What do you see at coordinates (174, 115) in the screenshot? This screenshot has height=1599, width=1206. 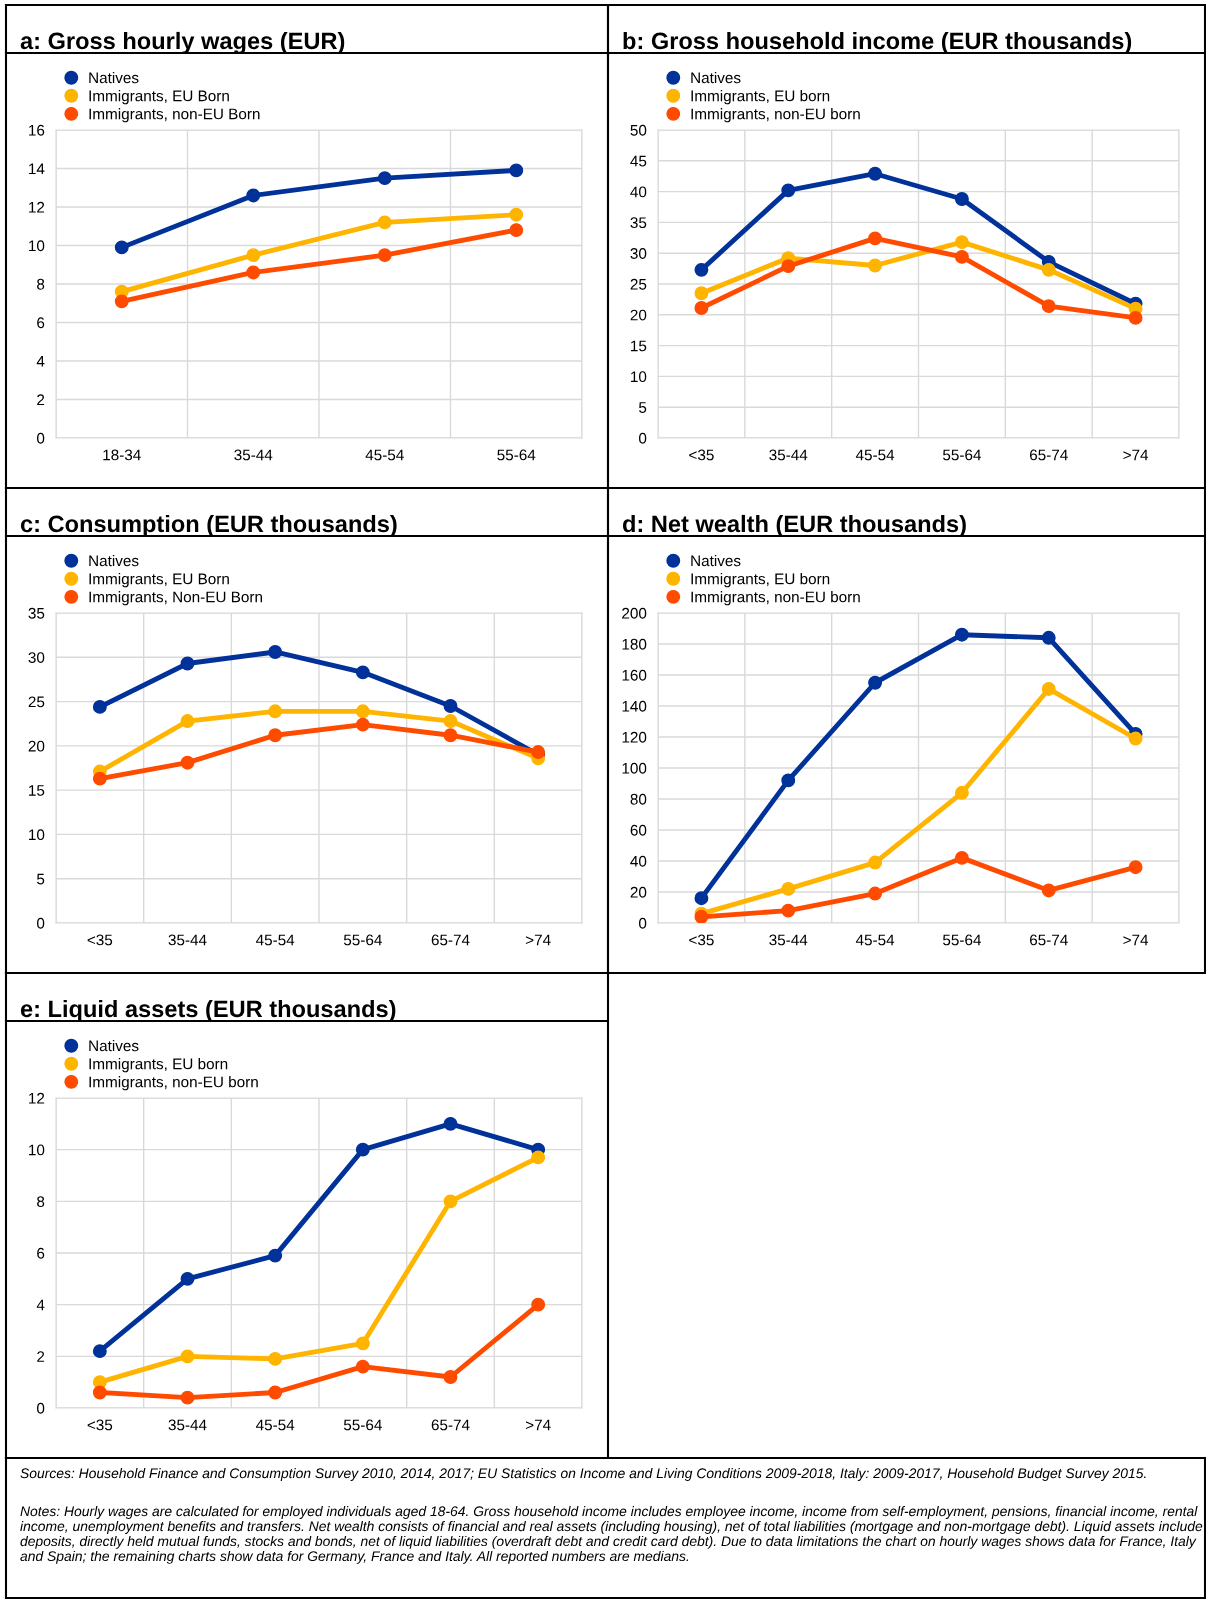 I see `legend-label: Immigrants, non-EU Born` at bounding box center [174, 115].